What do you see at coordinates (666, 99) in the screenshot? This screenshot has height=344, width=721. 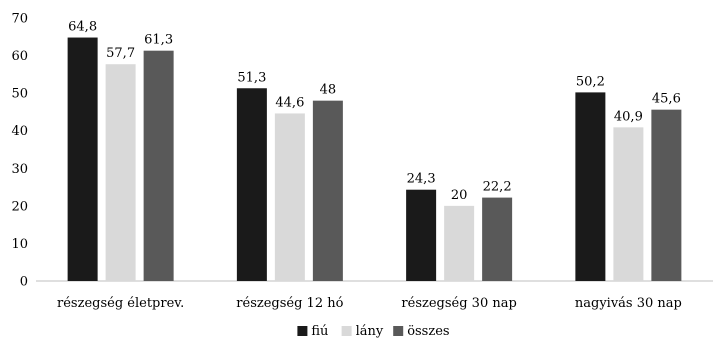 I see `data-label: 45,6` at bounding box center [666, 99].